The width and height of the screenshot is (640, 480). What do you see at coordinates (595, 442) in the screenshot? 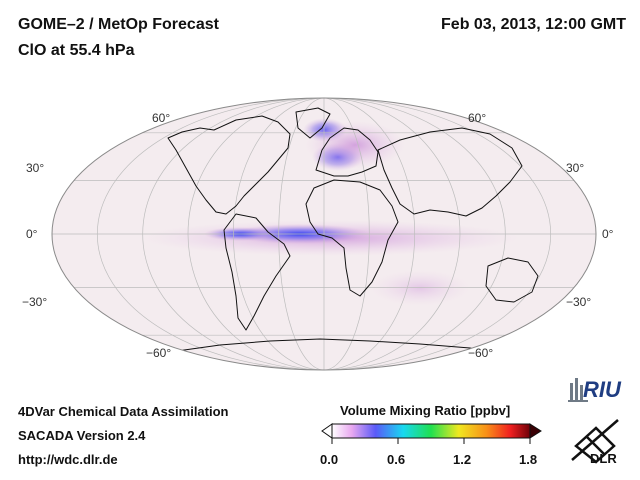
I see `dlr-logo: DLR` at bounding box center [595, 442].